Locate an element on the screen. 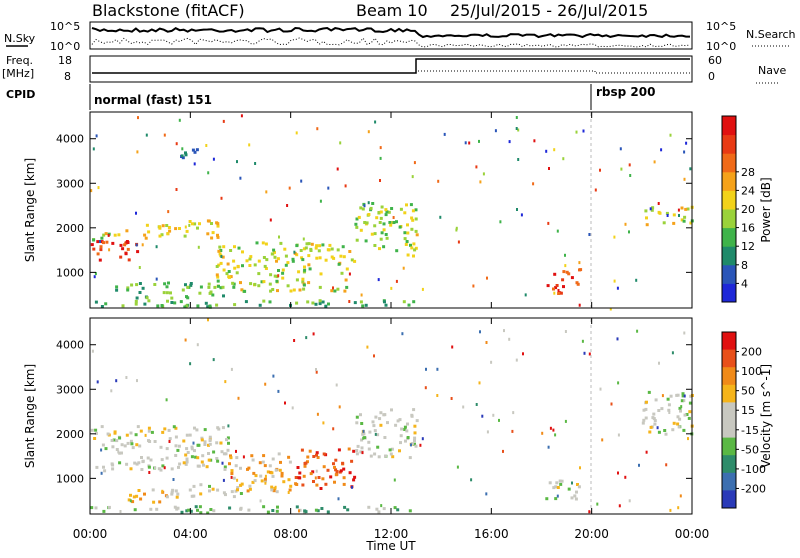 The height and width of the screenshot is (558, 800). velocity-colorbar is located at coordinates (729, 420).